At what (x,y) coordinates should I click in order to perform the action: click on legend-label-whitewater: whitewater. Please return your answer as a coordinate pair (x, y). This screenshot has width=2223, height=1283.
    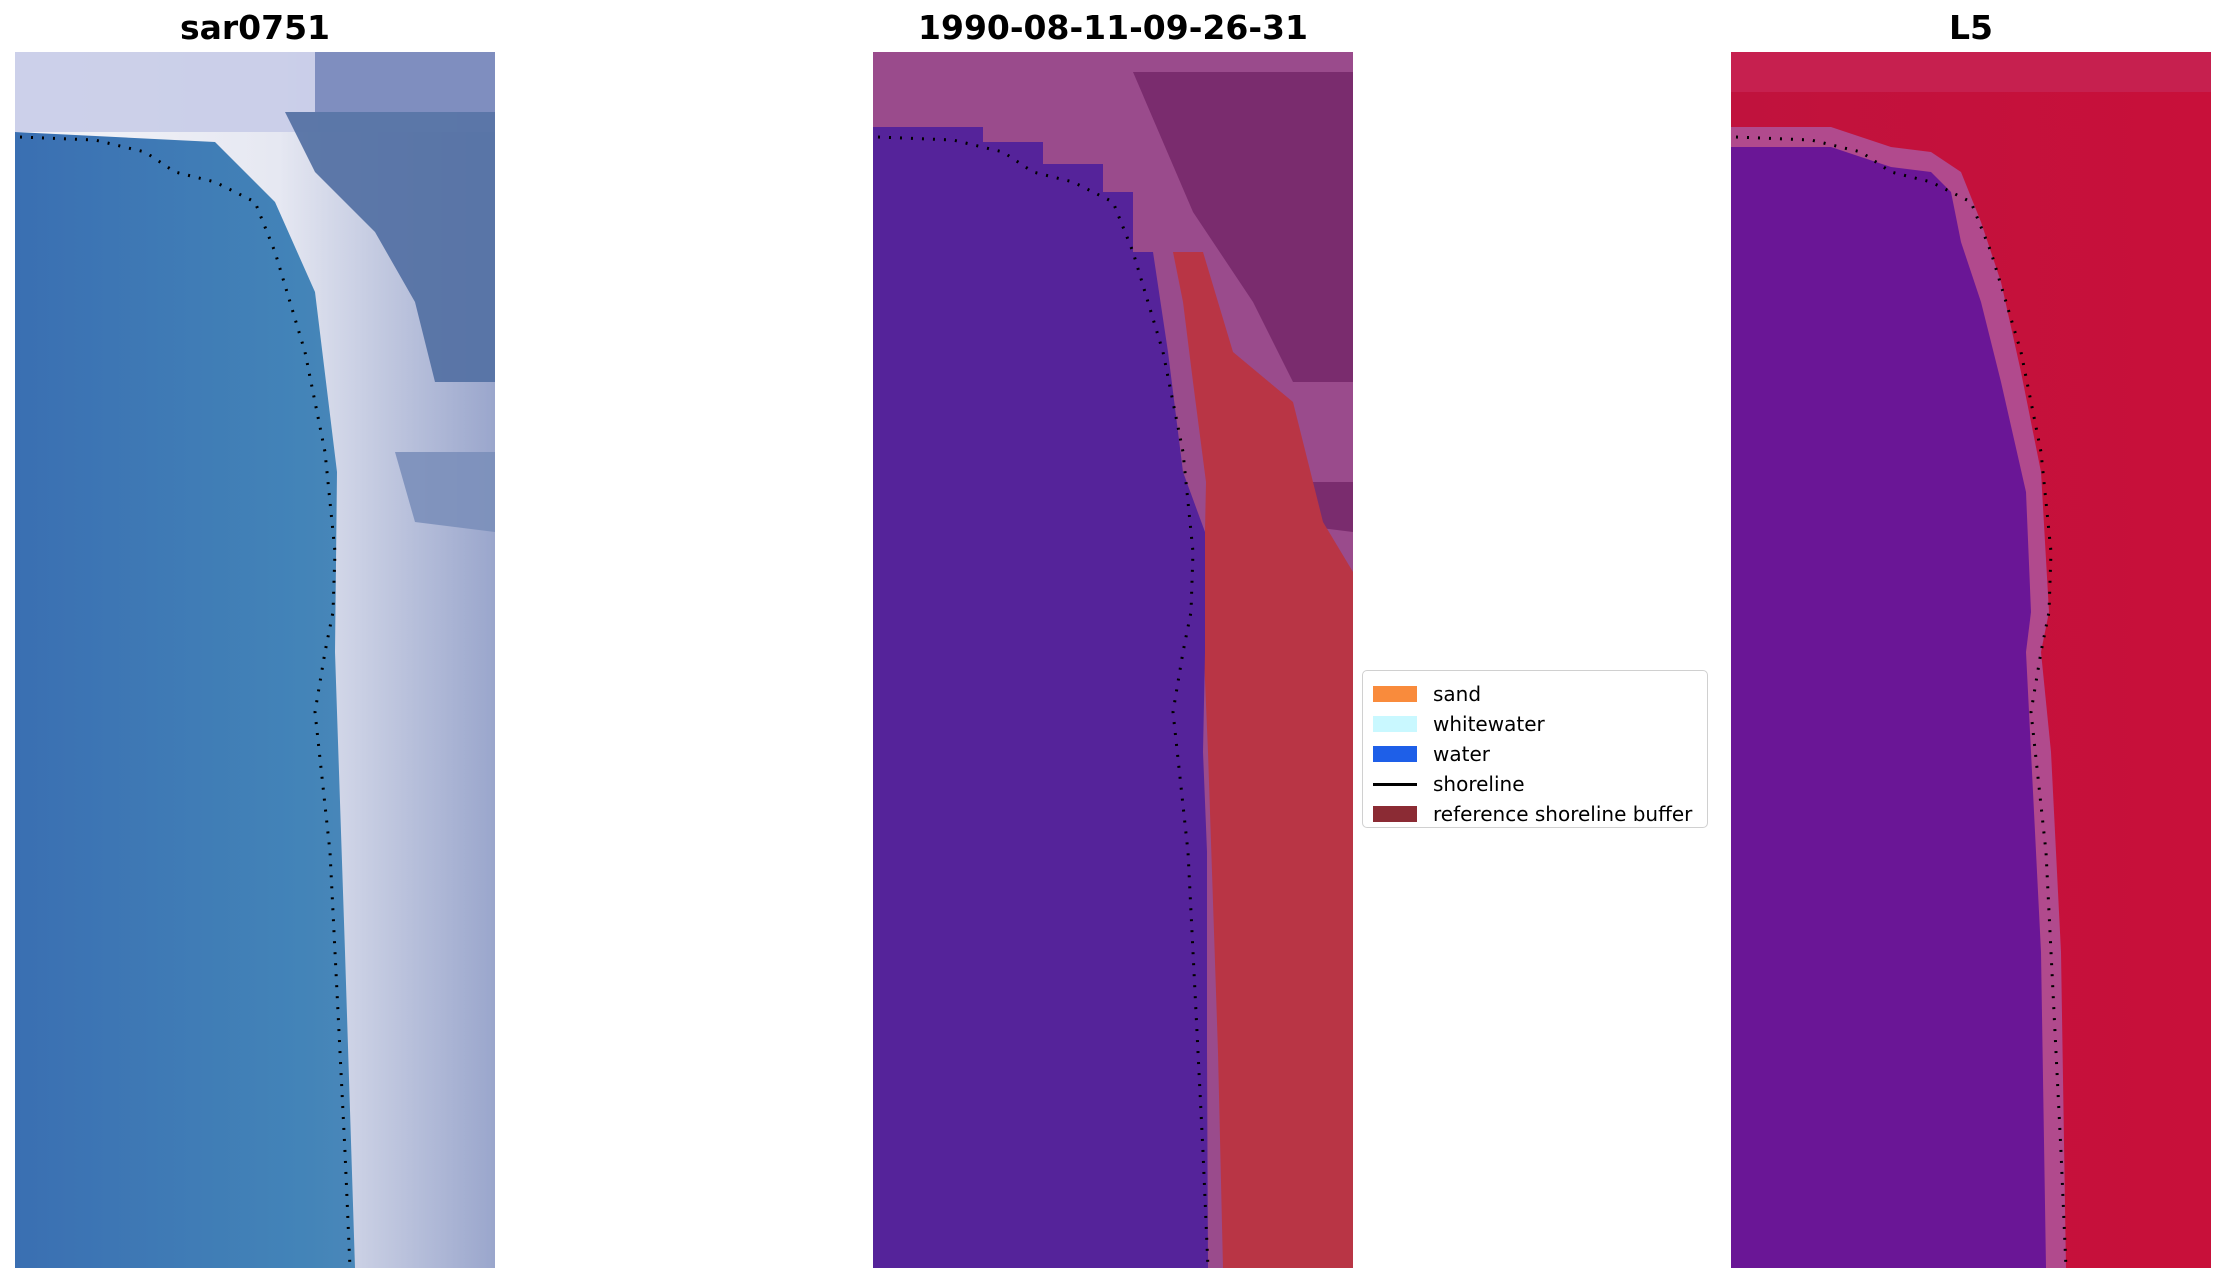
    Looking at the image, I should click on (1489, 724).